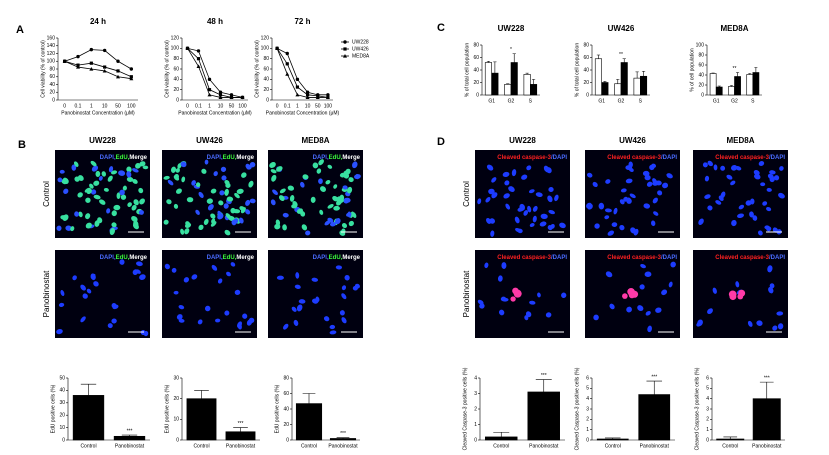  What do you see at coordinates (315, 140) in the screenshot?
I see `column-header: MED8A` at bounding box center [315, 140].